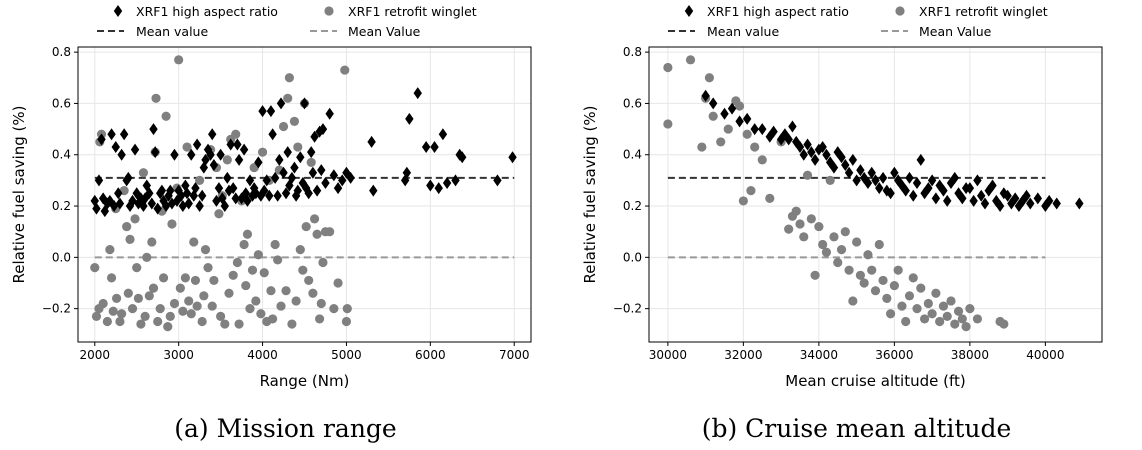  Describe the element at coordinates (262, 355) in the screenshot. I see `x-tick-label: 4000` at that location.